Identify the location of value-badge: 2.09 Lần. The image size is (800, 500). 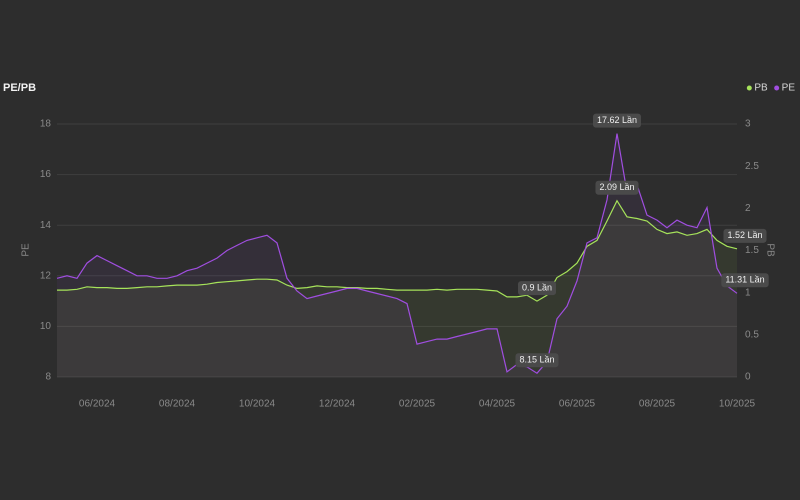
(617, 187).